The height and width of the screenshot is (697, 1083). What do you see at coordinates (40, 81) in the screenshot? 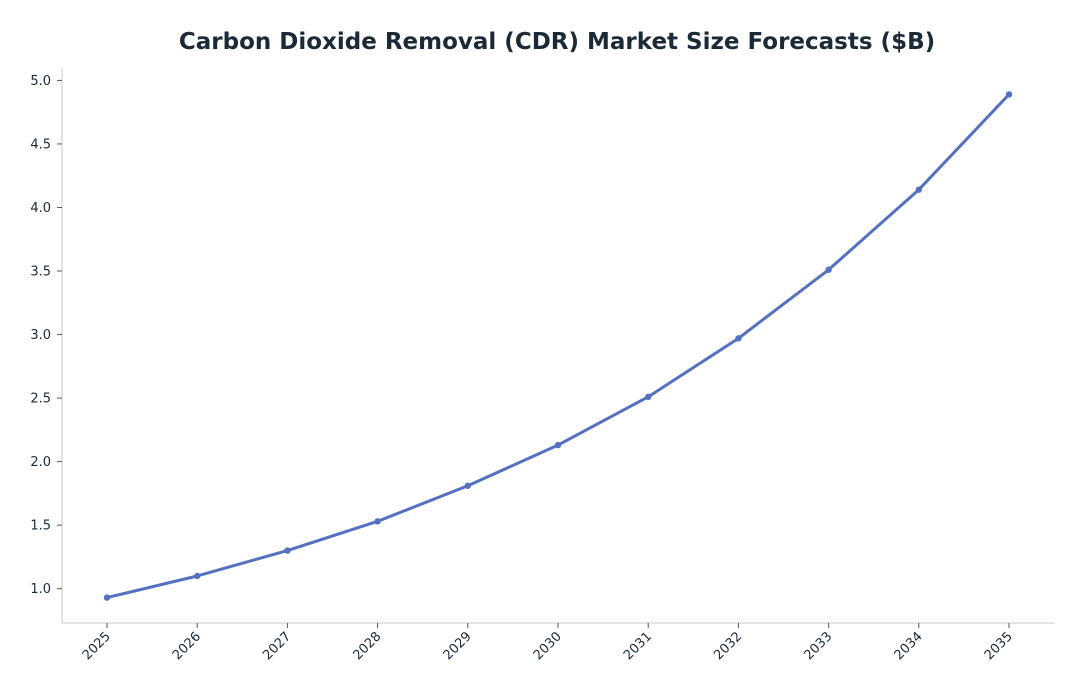
I see `y-tick-label: 5.0` at bounding box center [40, 81].